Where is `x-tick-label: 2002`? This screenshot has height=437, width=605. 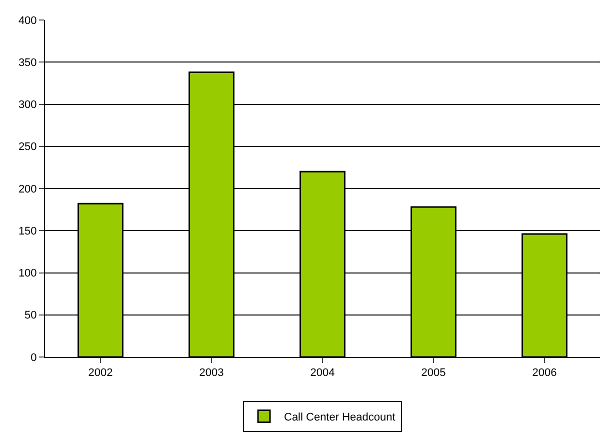 x-tick-label: 2002 is located at coordinates (100, 373).